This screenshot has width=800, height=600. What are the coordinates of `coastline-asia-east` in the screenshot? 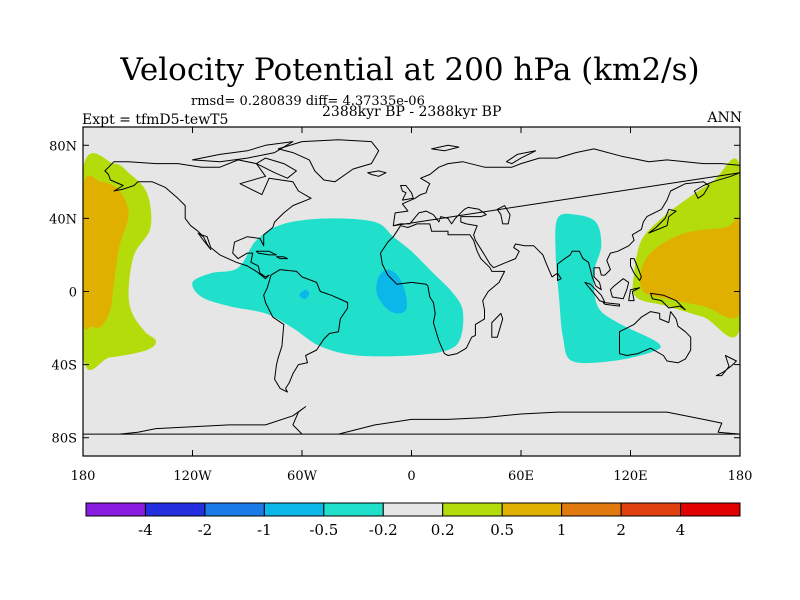 It's located at (566, 231).